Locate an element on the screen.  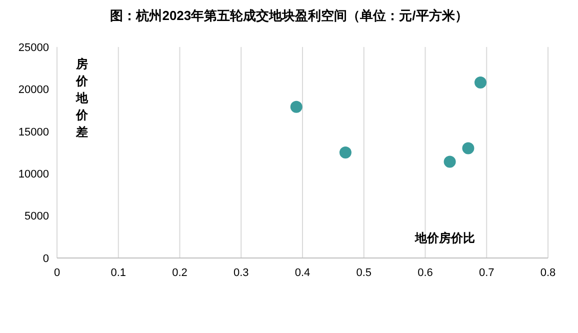
y-tick-label: 15000 is located at coordinates (33, 132).